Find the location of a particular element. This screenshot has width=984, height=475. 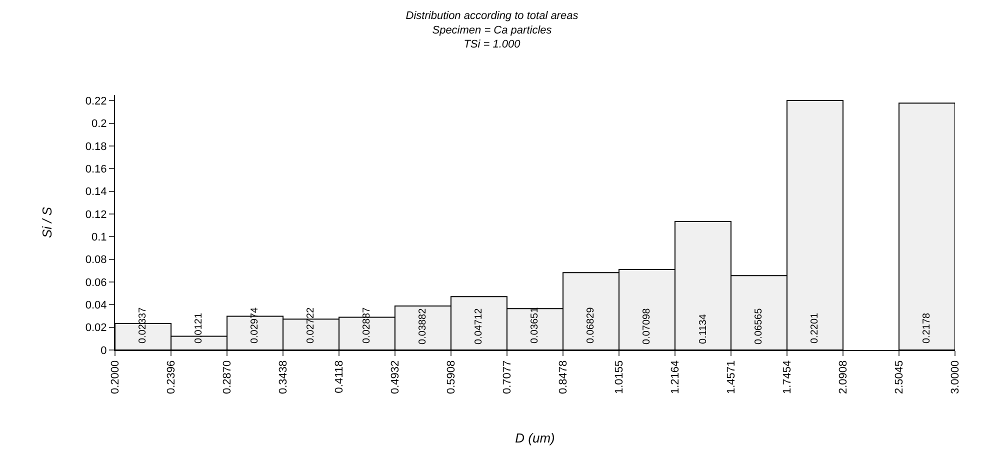

x-tick-label: 3.0000 is located at coordinates (956, 377).